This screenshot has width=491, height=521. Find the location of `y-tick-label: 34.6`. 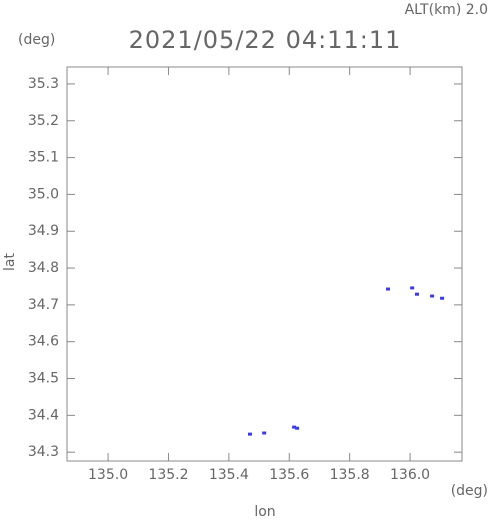

y-tick-label: 34.6 is located at coordinates (43, 342).